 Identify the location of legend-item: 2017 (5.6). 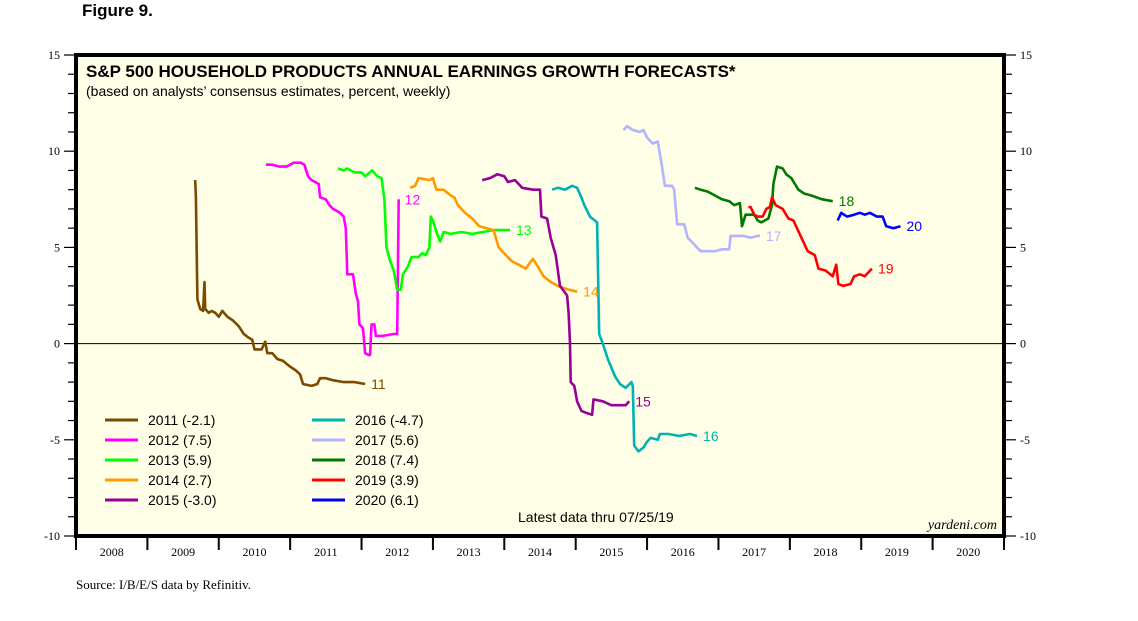
(387, 440).